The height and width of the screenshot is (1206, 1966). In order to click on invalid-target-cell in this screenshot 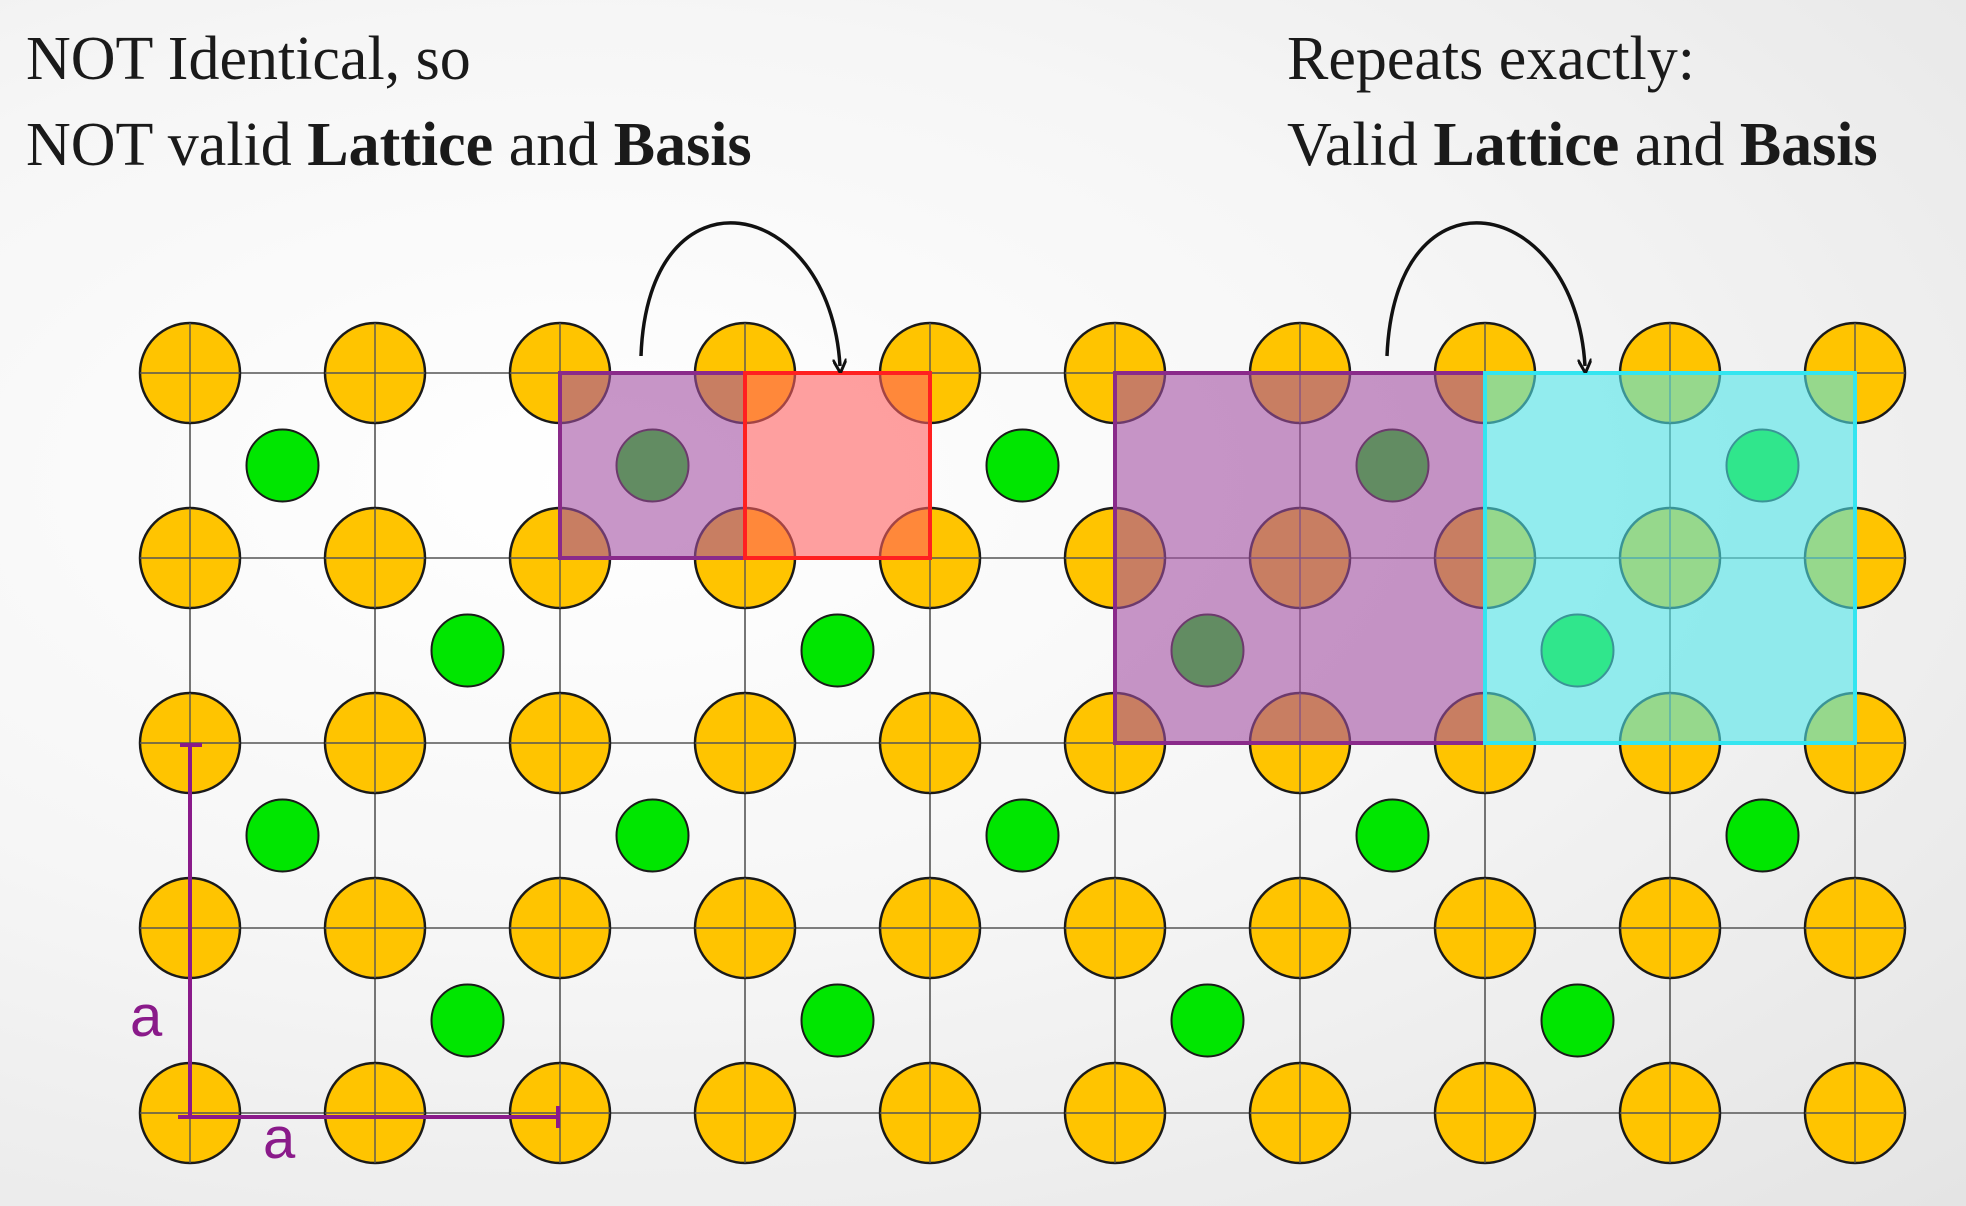, I will do `click(837, 465)`.